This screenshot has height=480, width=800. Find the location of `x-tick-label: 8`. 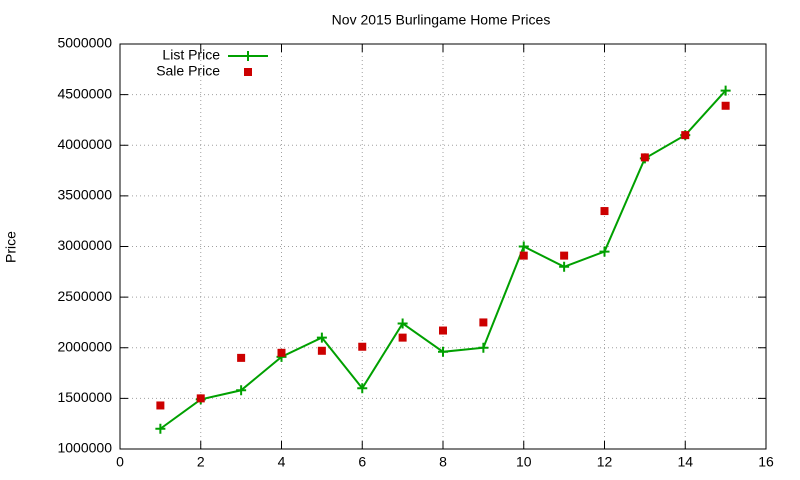

x-tick-label: 8 is located at coordinates (443, 462).